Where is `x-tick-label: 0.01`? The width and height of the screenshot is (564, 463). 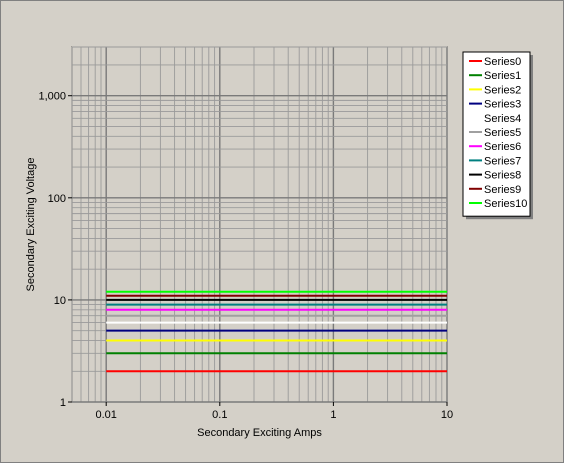
x-tick-label: 0.01 is located at coordinates (105, 415).